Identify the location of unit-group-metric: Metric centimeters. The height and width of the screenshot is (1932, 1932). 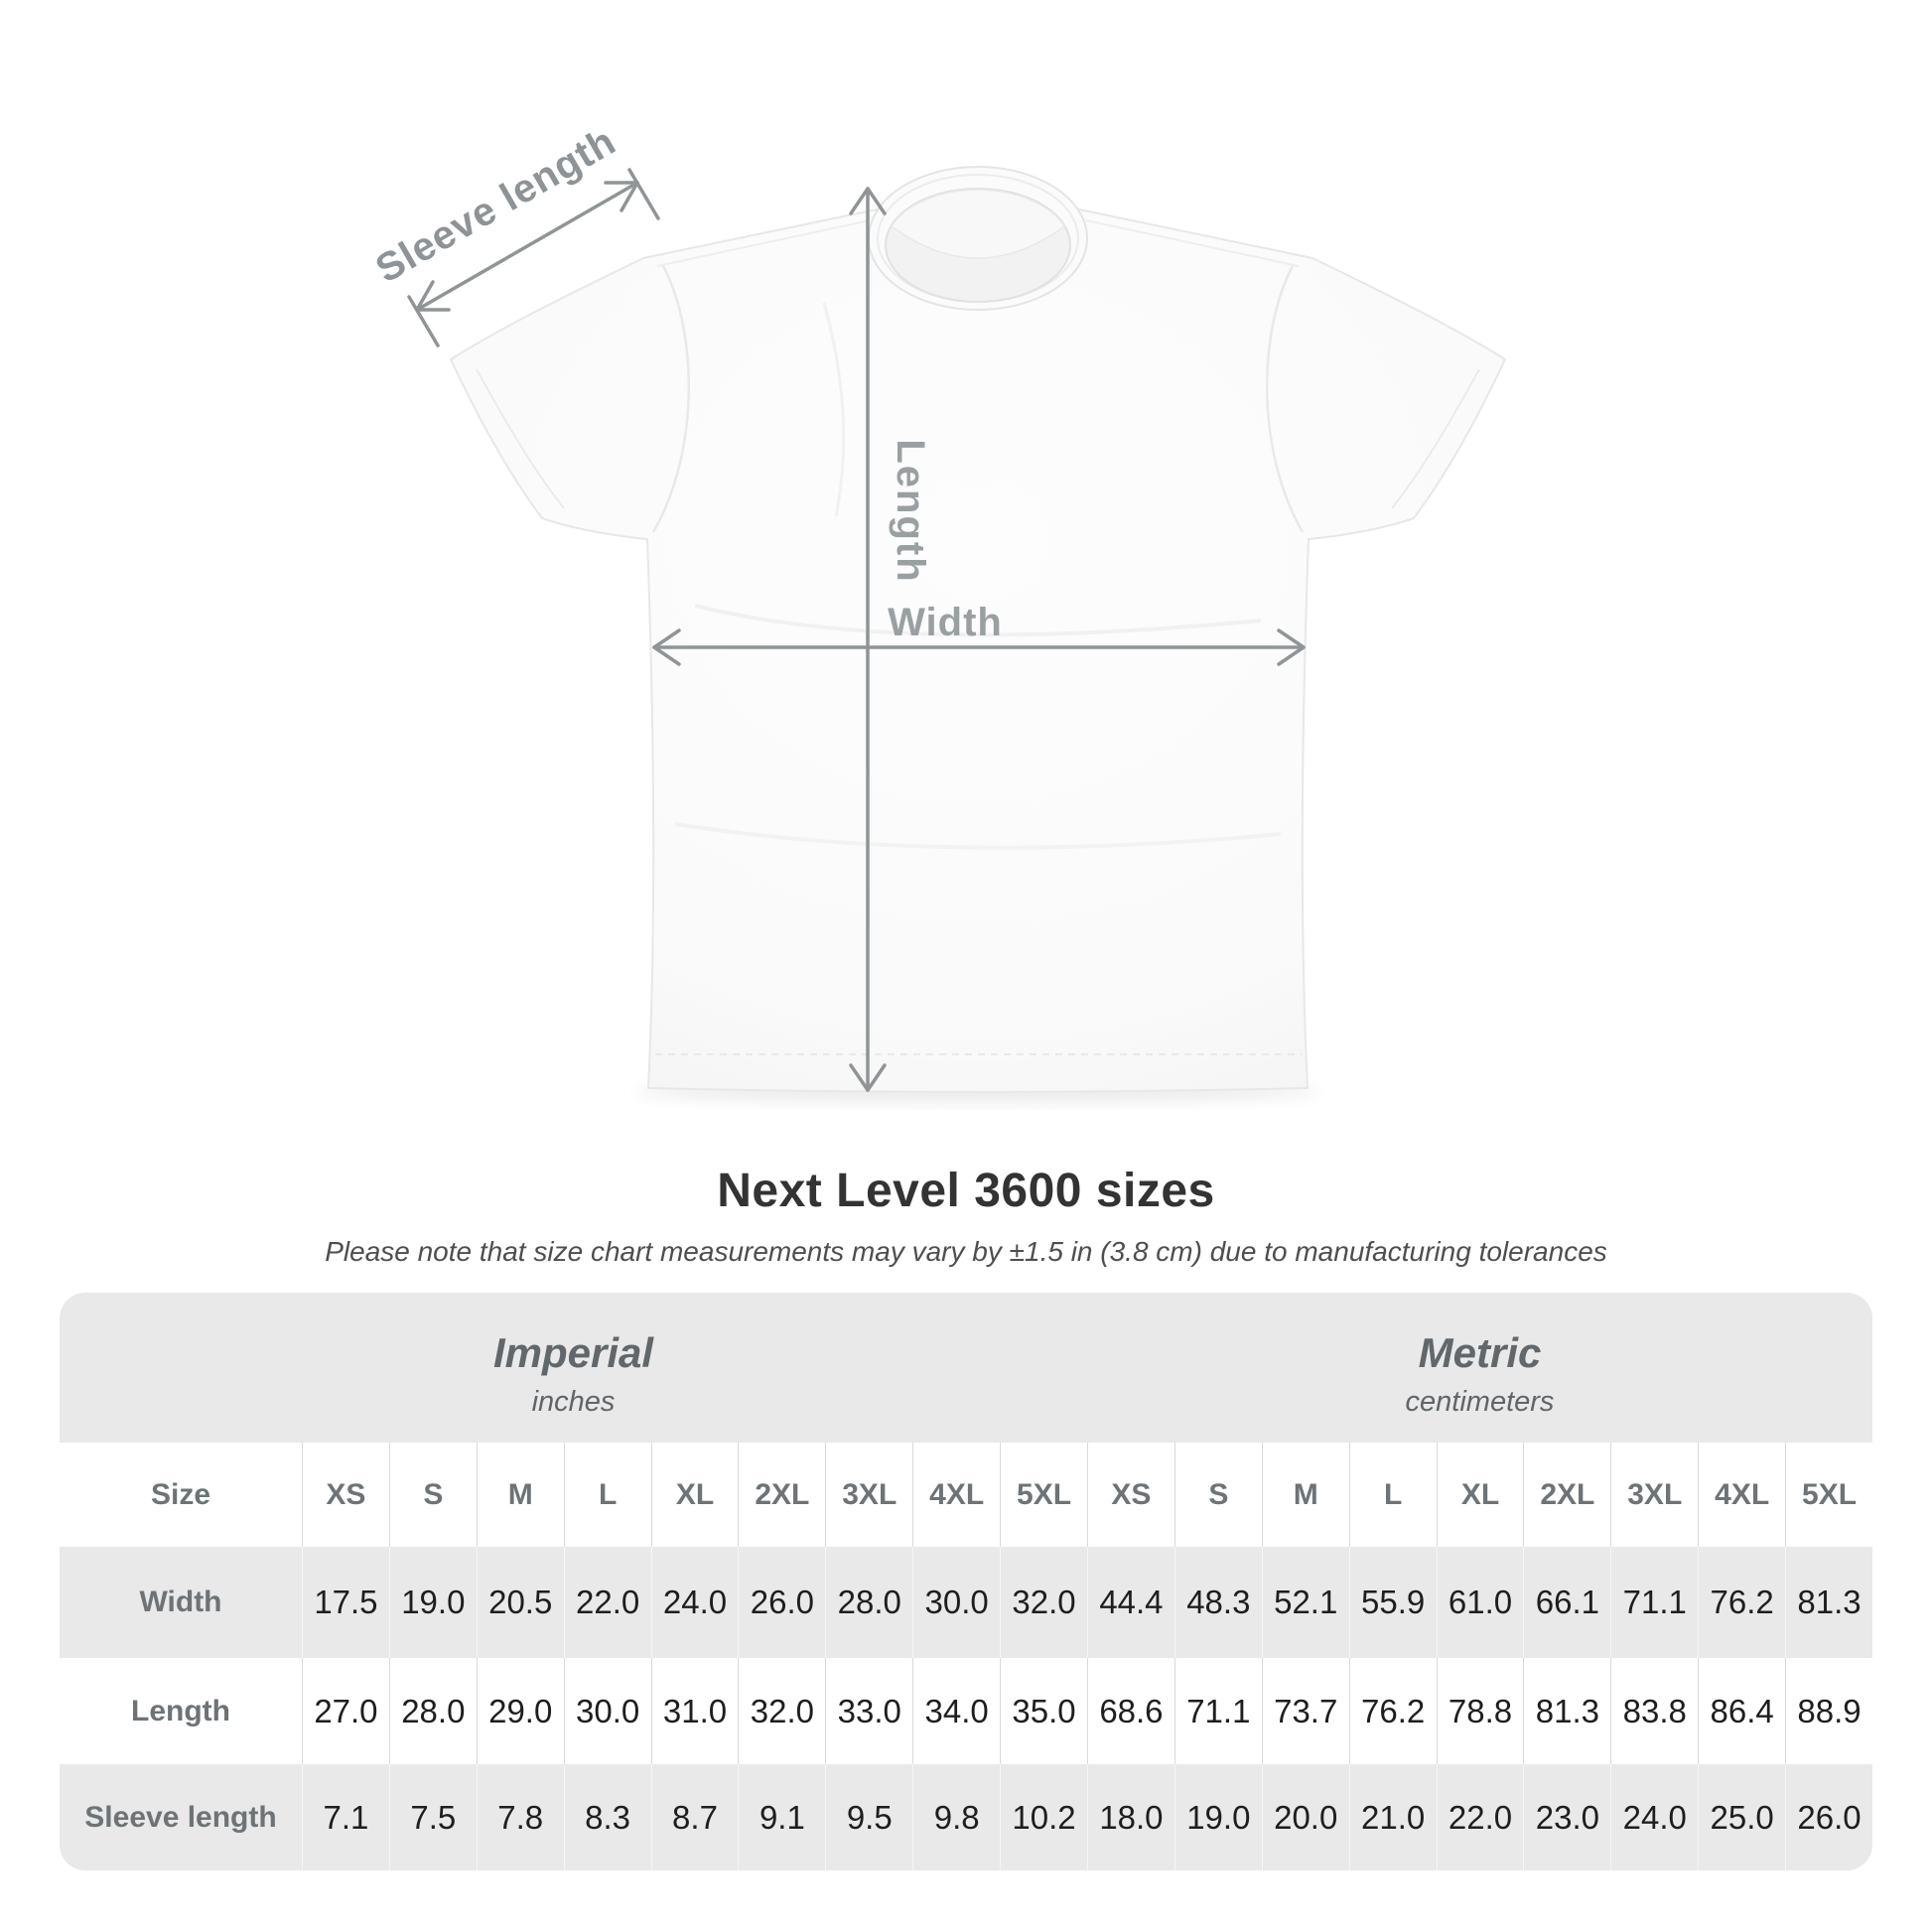
(1480, 1368).